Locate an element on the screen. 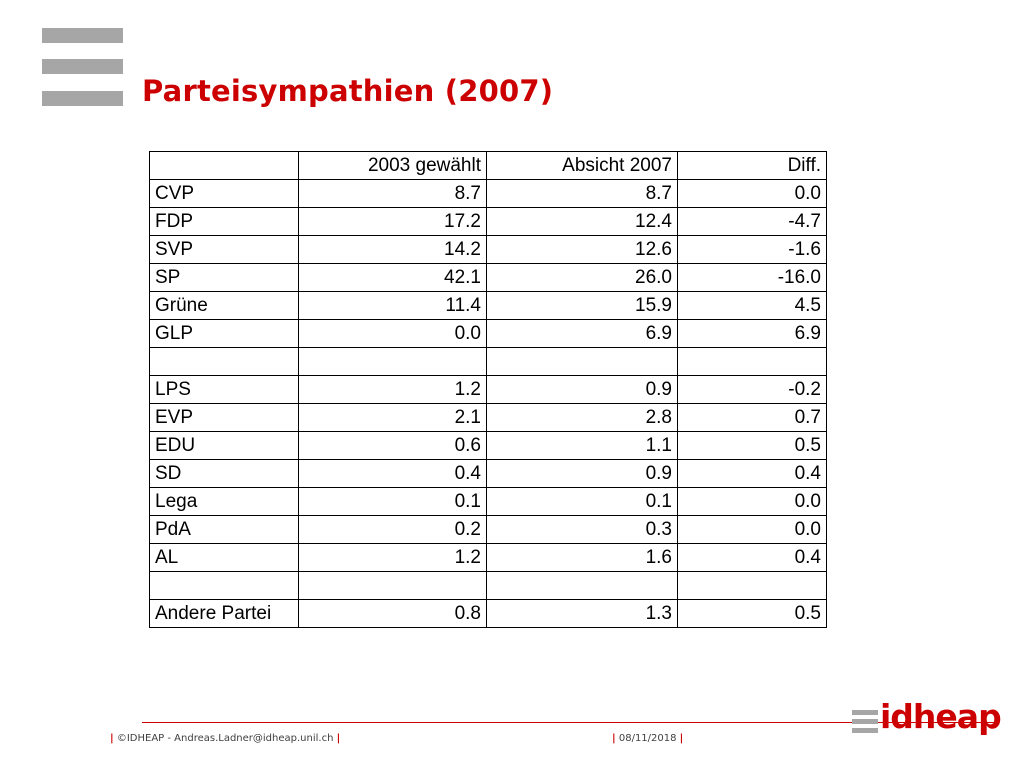  table-row: SP 42.1 26.0 -16.0 is located at coordinates (488, 277).